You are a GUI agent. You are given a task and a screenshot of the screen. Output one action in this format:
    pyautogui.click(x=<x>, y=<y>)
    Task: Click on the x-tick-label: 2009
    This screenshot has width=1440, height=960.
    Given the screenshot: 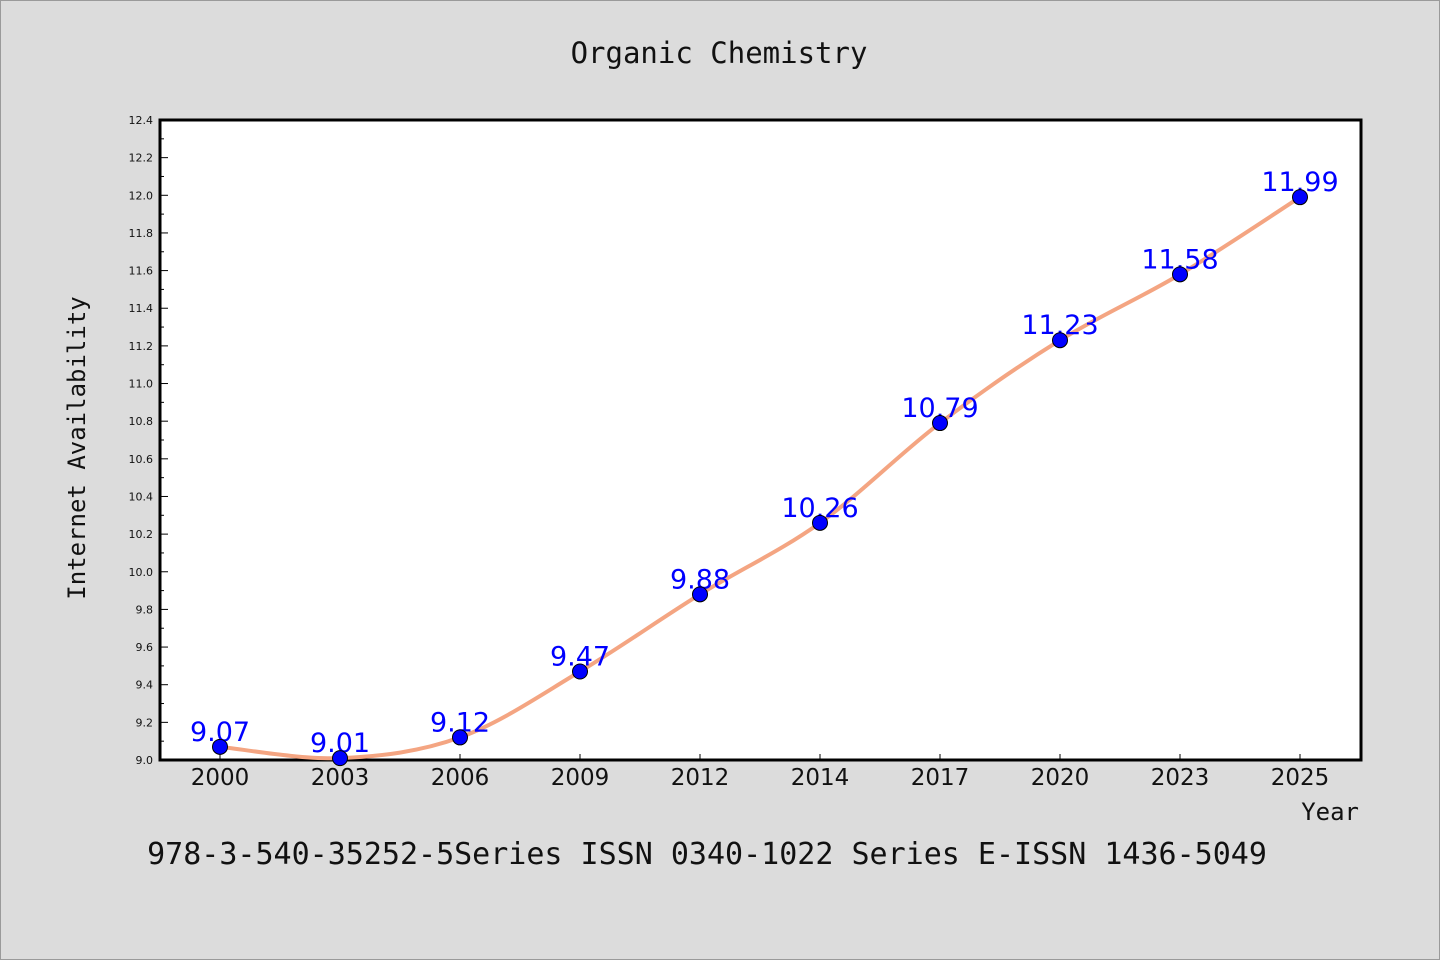 What is the action you would take?
    pyautogui.click(x=580, y=778)
    